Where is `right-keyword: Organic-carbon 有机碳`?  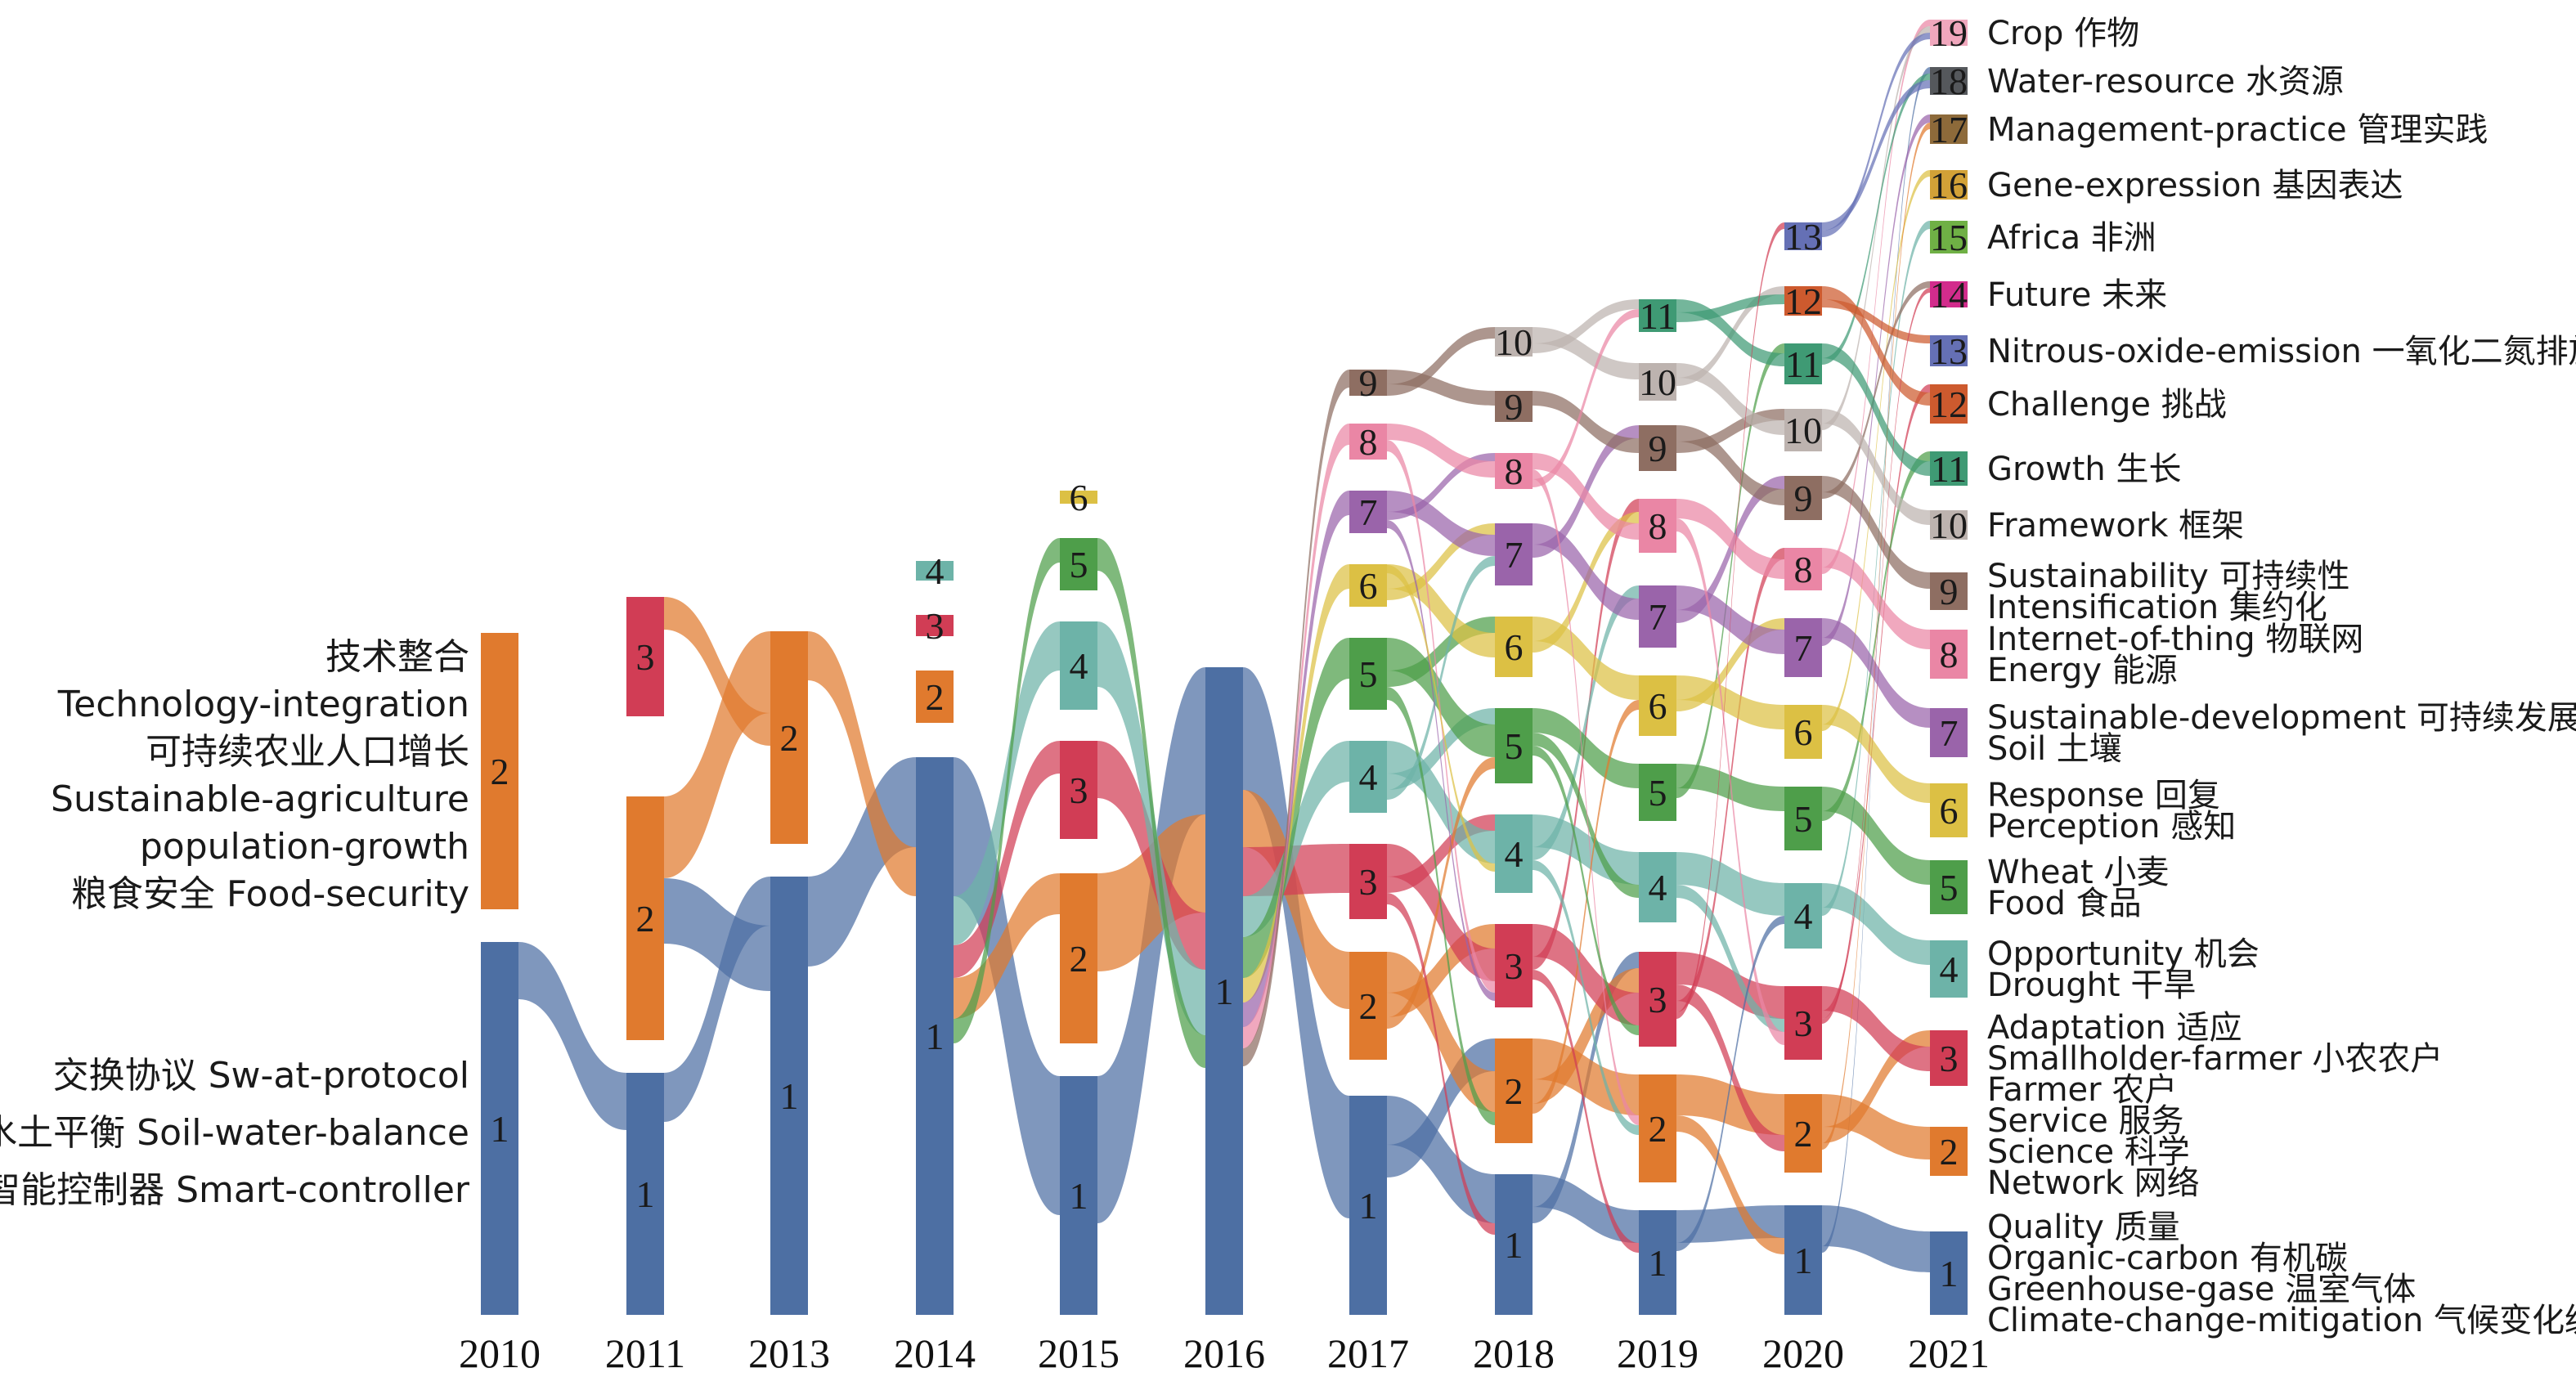
right-keyword: Organic-carbon 有机碳 is located at coordinates (2167, 1258).